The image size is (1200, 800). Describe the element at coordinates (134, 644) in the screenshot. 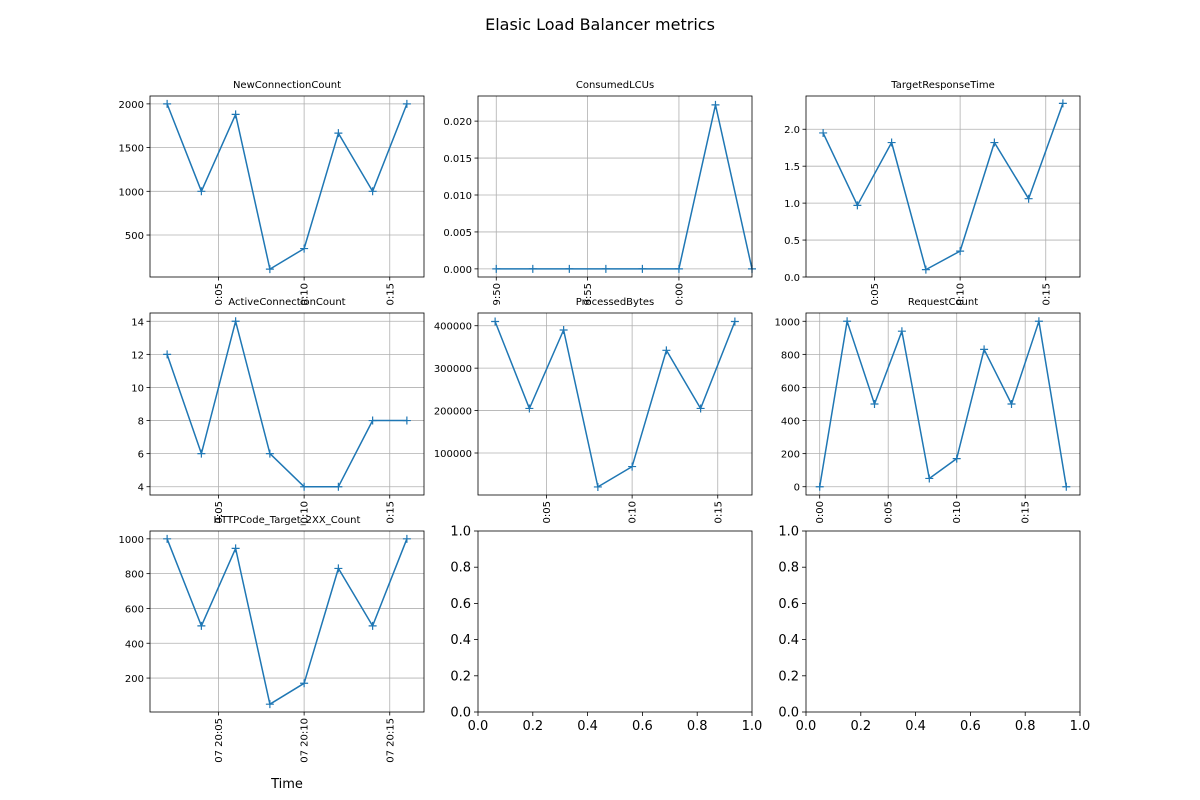

I see `y-tick-label: 400` at that location.